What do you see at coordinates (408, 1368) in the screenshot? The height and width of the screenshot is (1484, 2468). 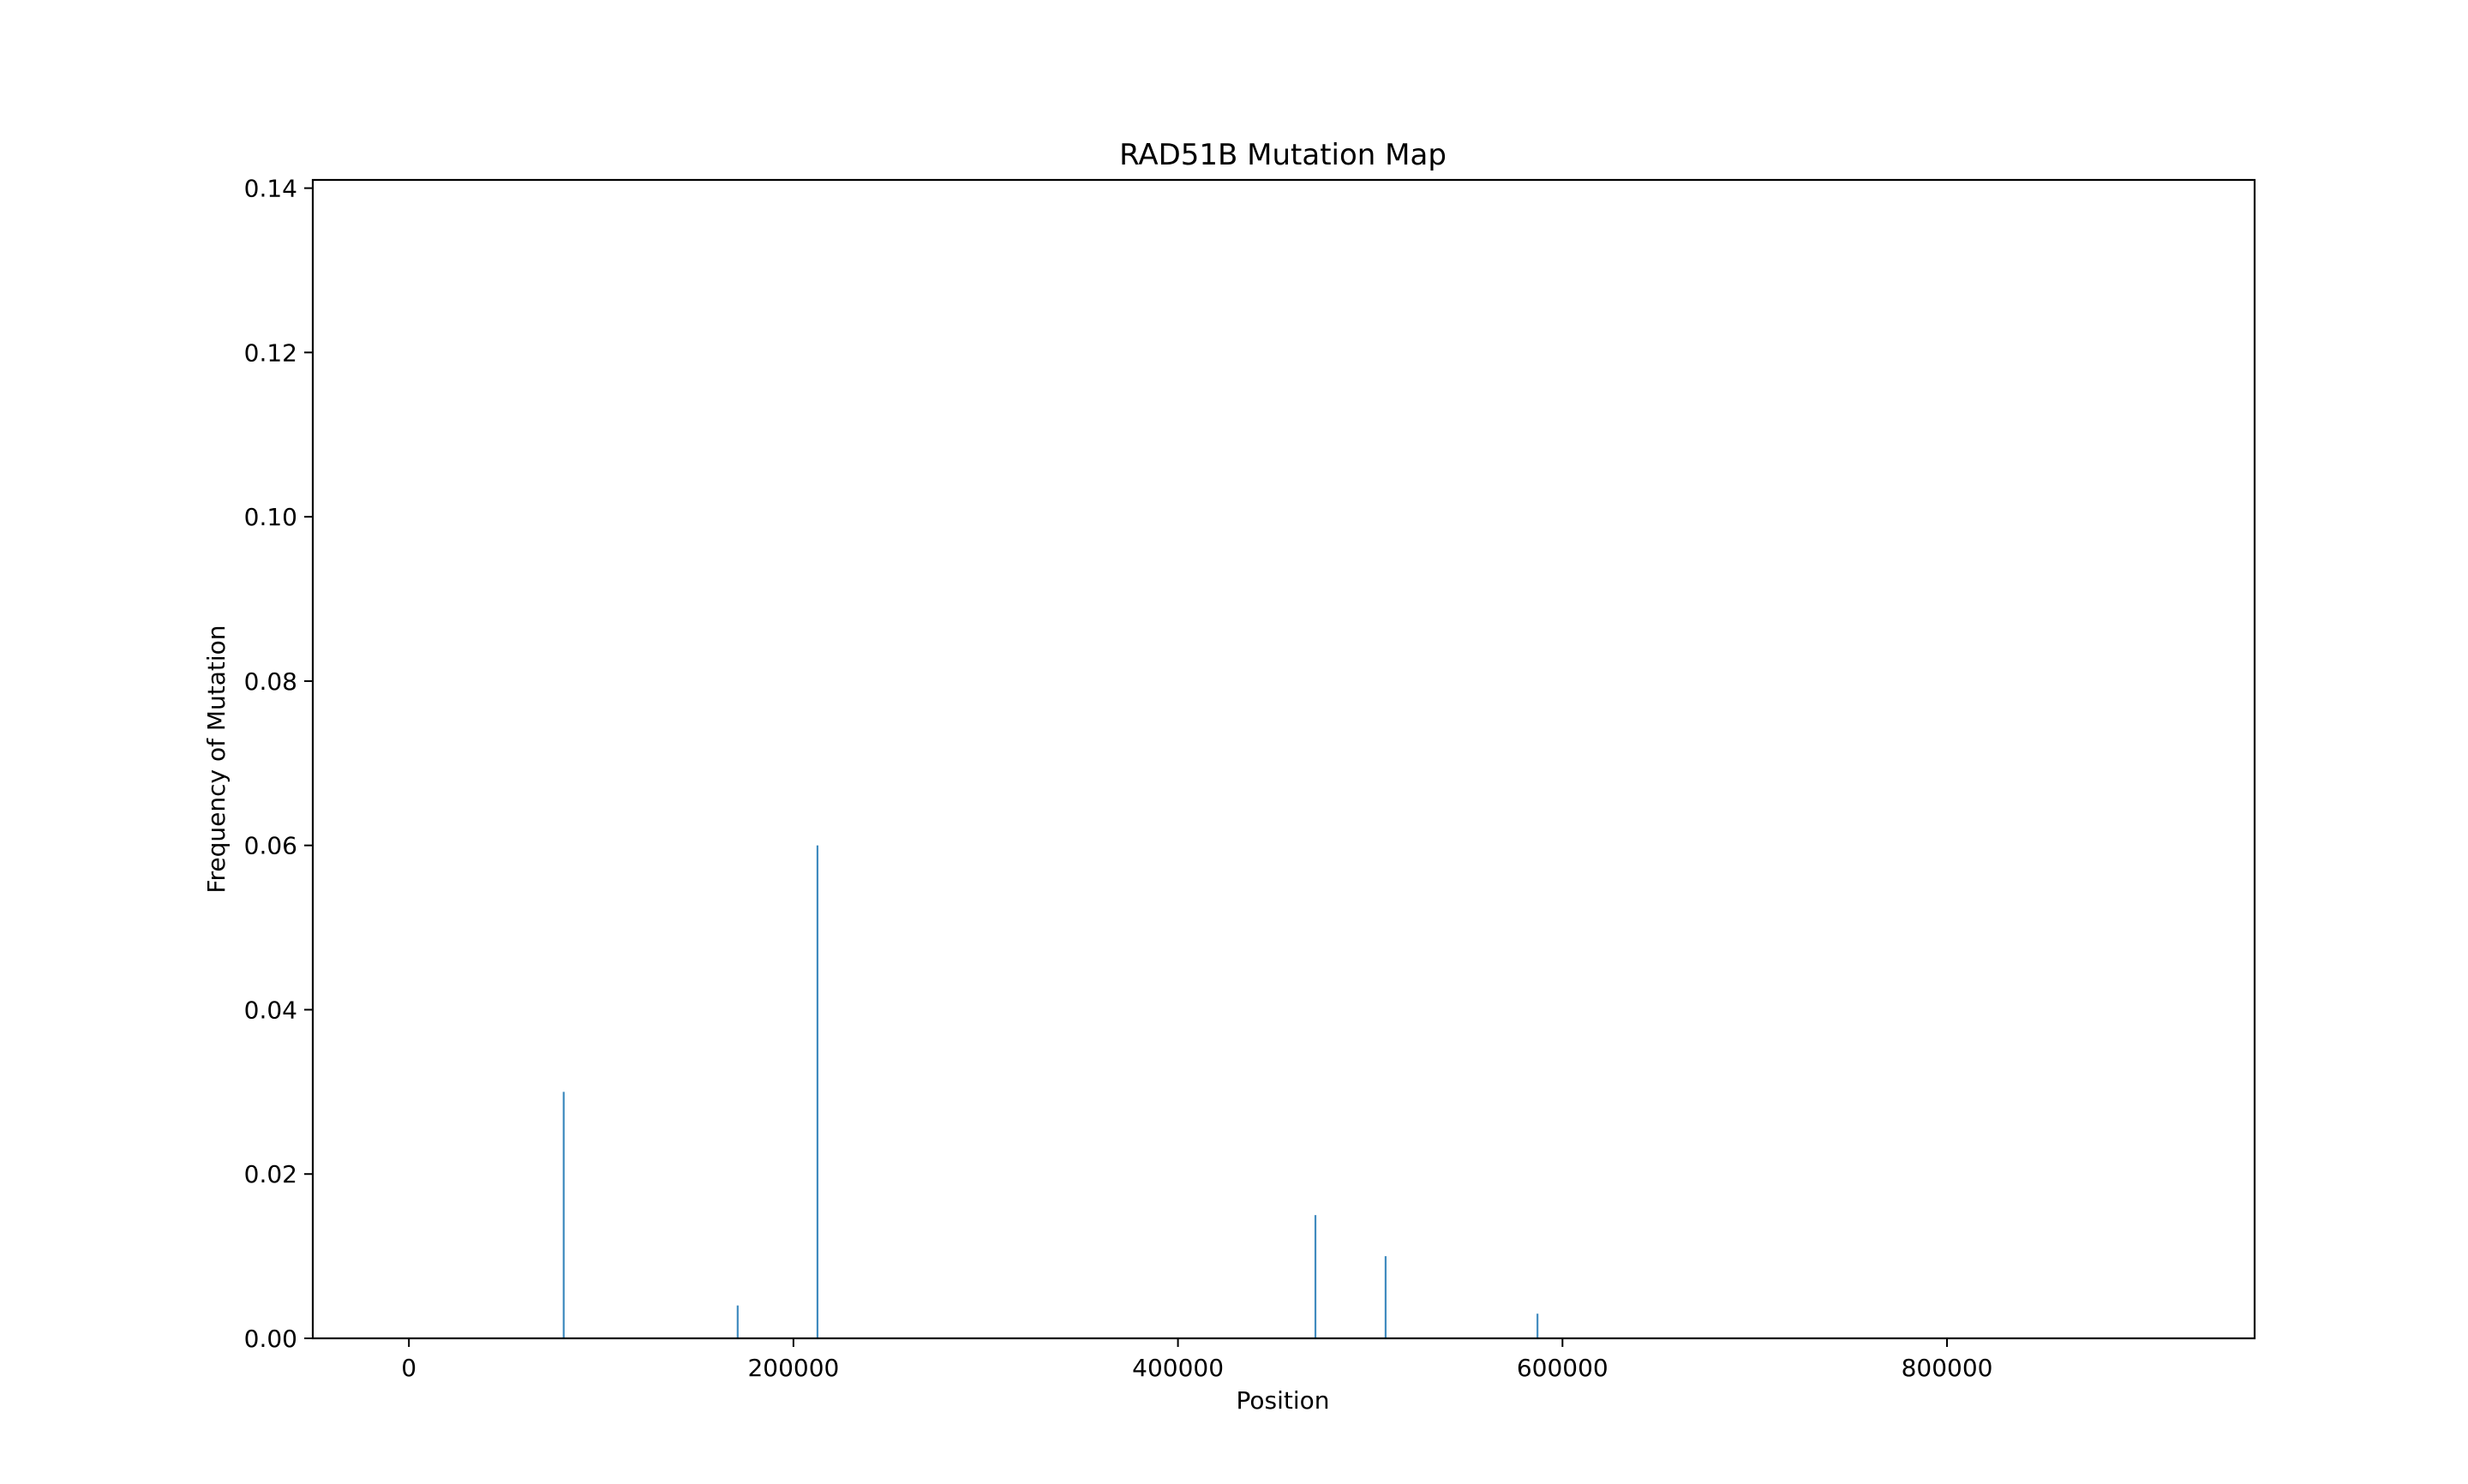 I see `x-tick-label: 0` at bounding box center [408, 1368].